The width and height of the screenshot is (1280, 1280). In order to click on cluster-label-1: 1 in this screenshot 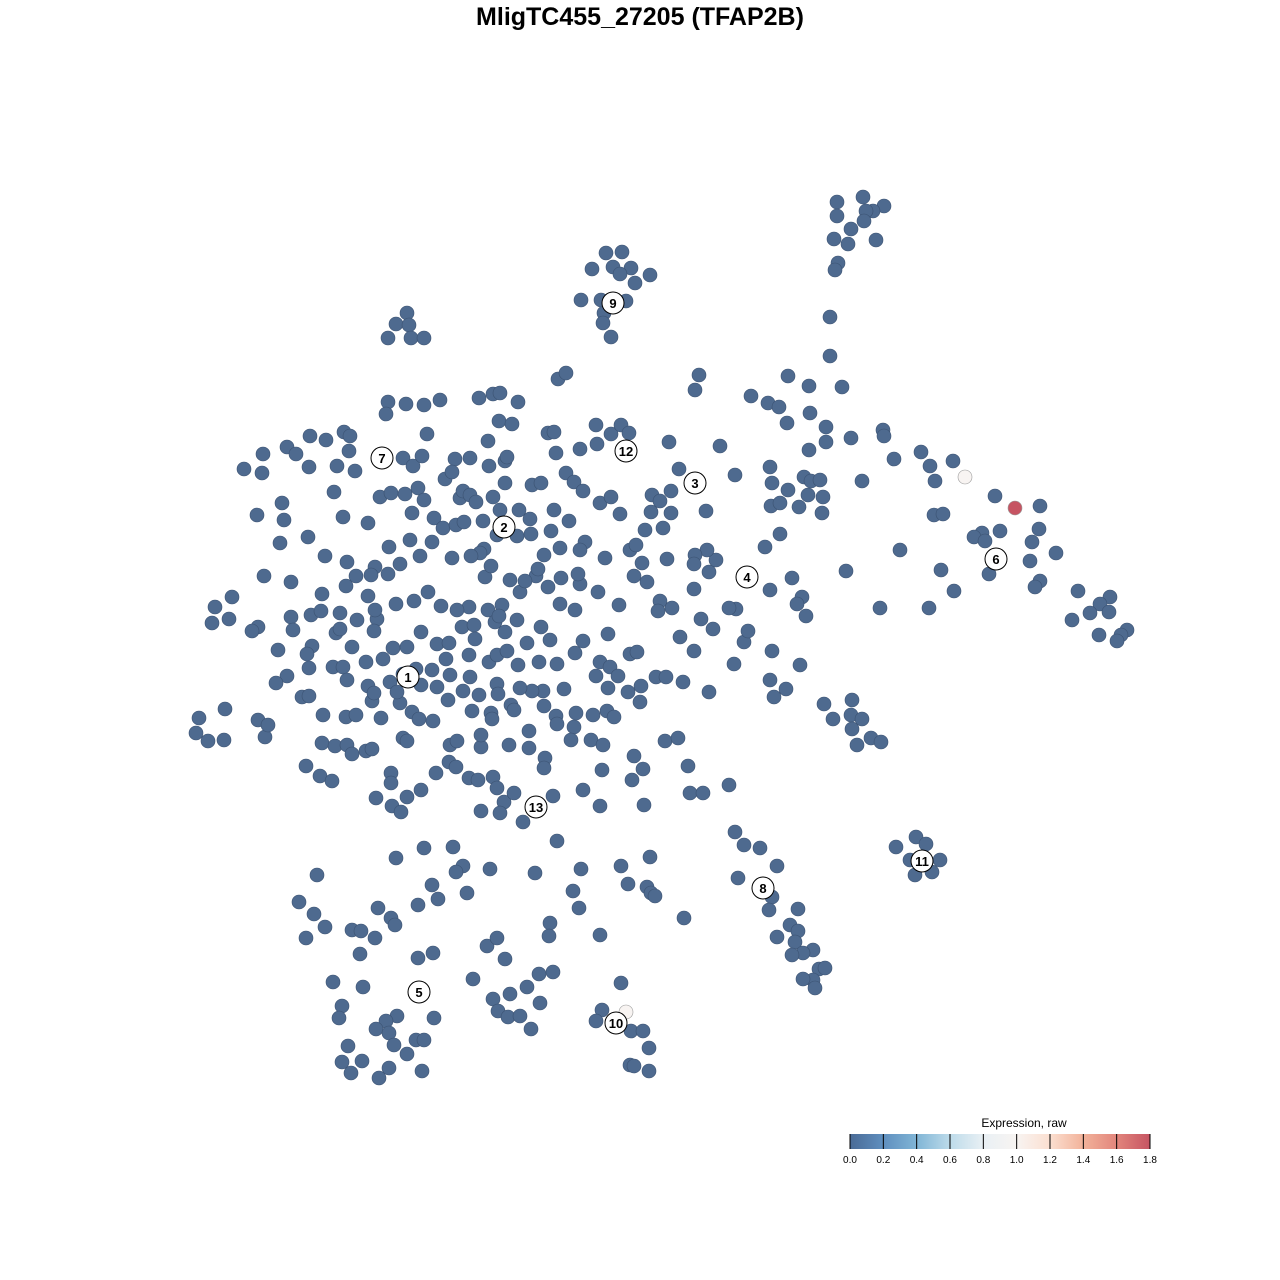, I will do `click(408, 677)`.